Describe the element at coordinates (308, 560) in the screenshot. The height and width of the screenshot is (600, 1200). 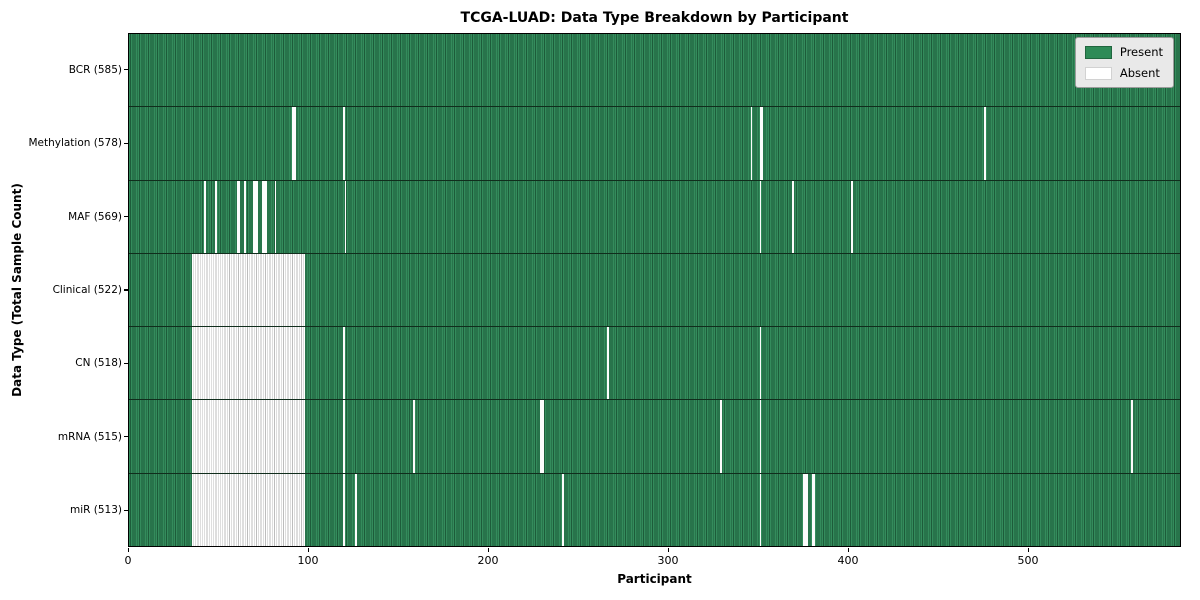
I see `x-tick-label-100: 100` at that location.